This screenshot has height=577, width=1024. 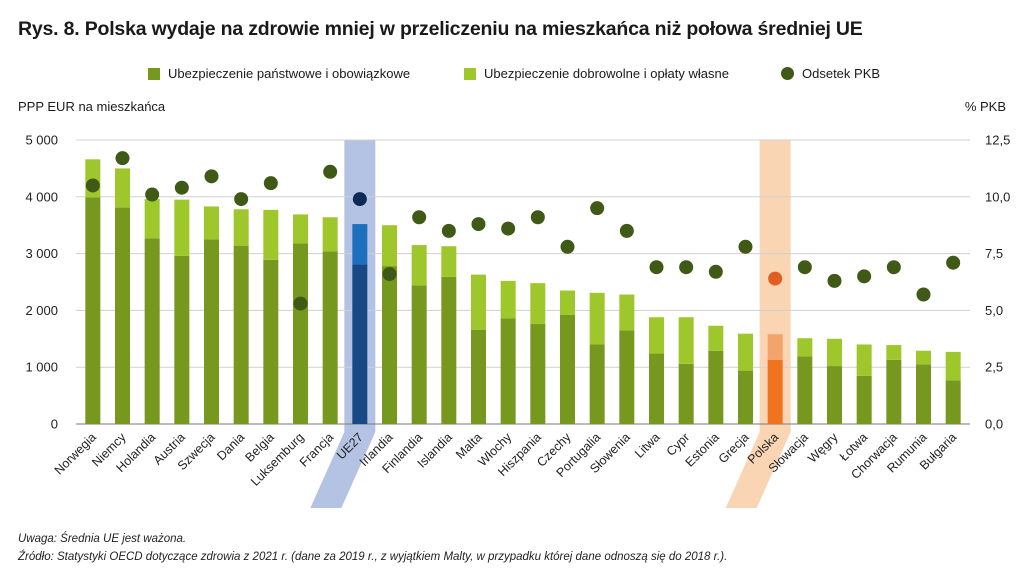 What do you see at coordinates (230, 446) in the screenshot?
I see `x-tick-label: Dania` at bounding box center [230, 446].